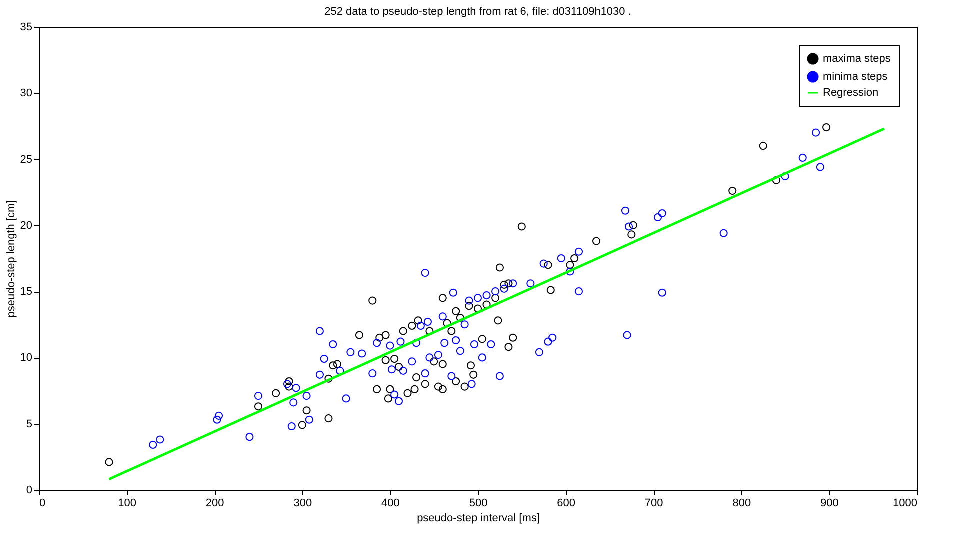  I want to click on y-tick-label: 5, so click(29, 424).